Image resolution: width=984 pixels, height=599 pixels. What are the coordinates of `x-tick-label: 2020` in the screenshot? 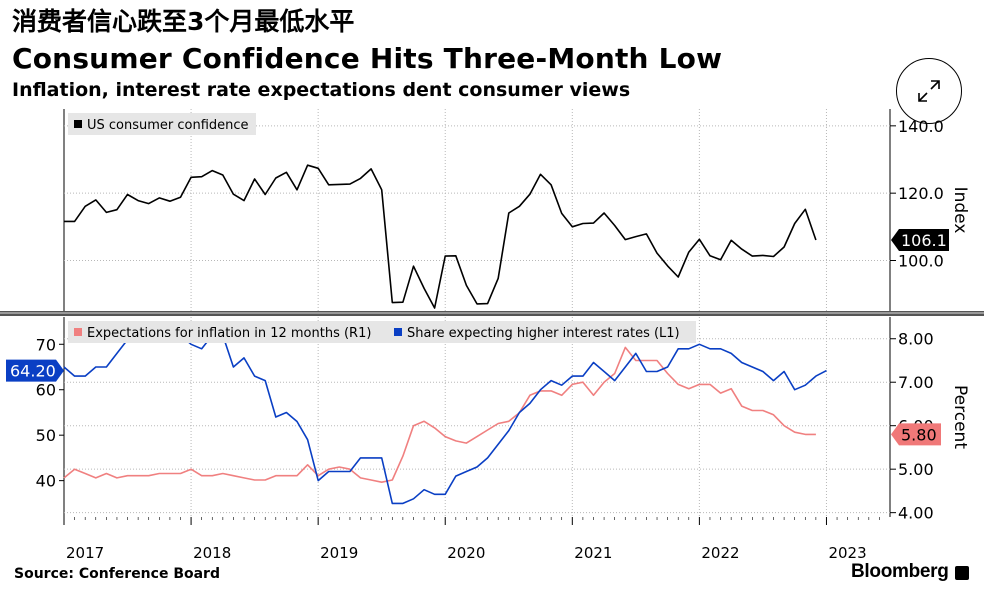 It's located at (466, 552).